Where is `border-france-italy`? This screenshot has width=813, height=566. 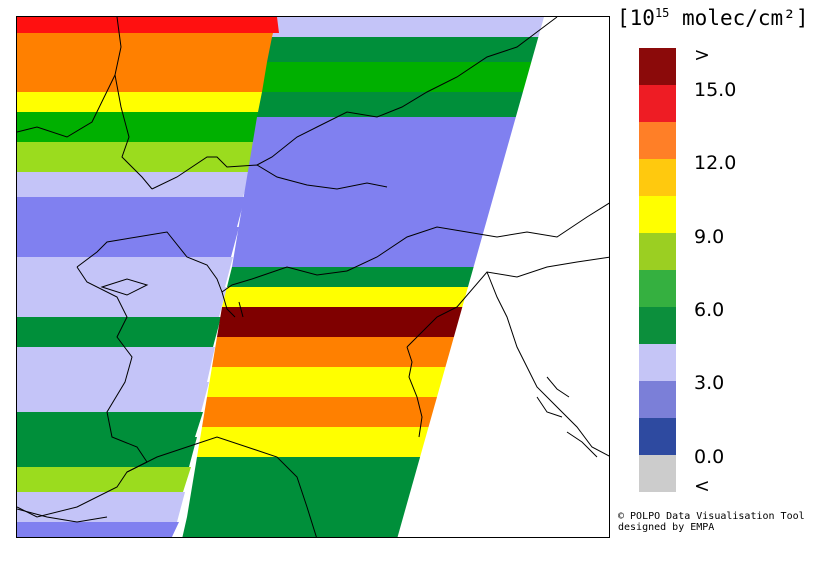 border-france-italy is located at coordinates (82, 392).